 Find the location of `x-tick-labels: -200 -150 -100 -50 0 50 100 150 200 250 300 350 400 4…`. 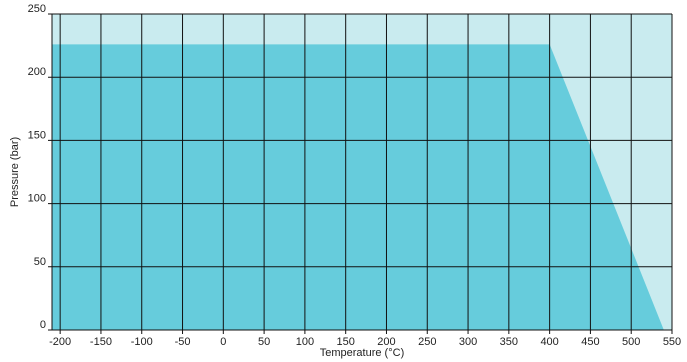

x-tick-labels: -200 -150 -100 -50 0 50 100 150 200 250 300 350 400 4… is located at coordinates (365, 342).